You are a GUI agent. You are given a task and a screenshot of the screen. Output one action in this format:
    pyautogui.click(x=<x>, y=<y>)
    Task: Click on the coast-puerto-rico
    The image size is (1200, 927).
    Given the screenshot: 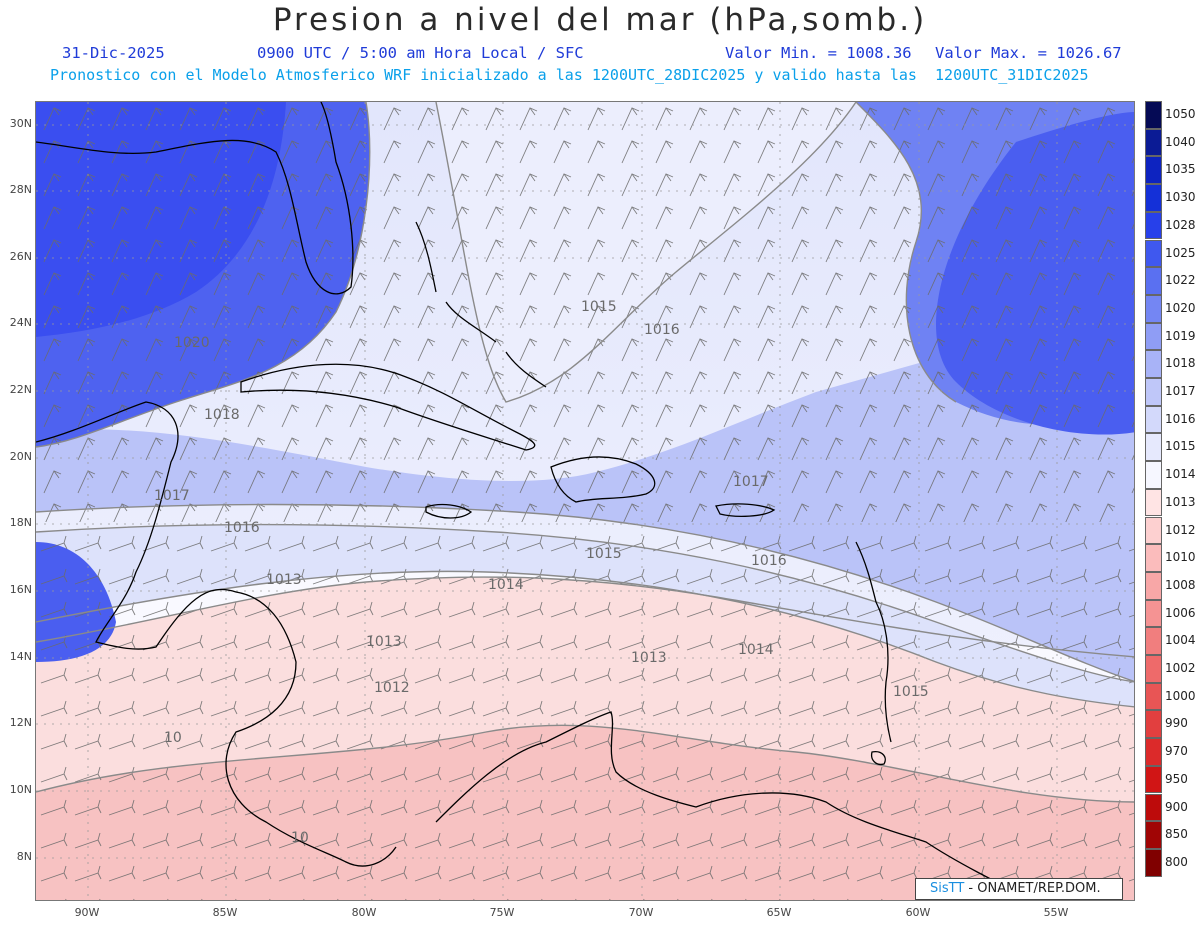 What is the action you would take?
    pyautogui.click(x=745, y=510)
    